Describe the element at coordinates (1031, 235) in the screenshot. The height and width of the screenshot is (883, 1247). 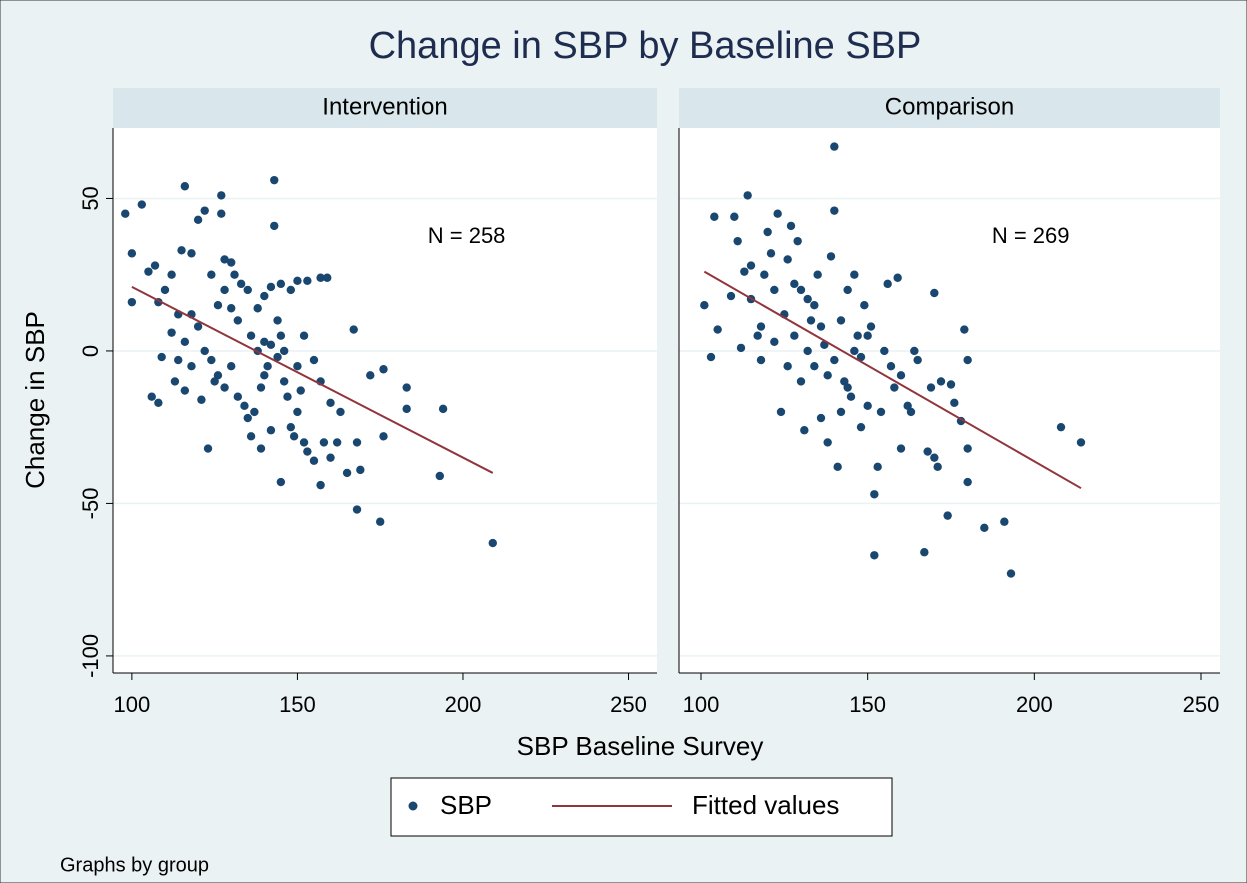
I see `annotation: N = 269` at that location.